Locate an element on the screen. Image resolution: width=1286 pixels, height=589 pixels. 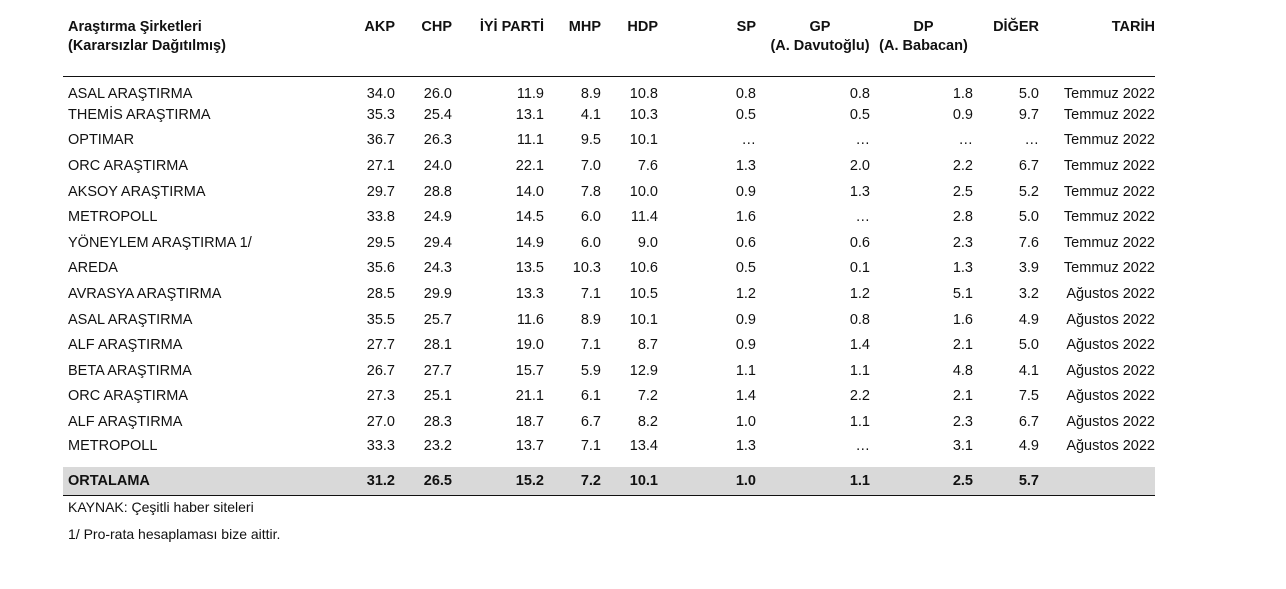
cell-iyi: 13.3 is located at coordinates (529, 294).